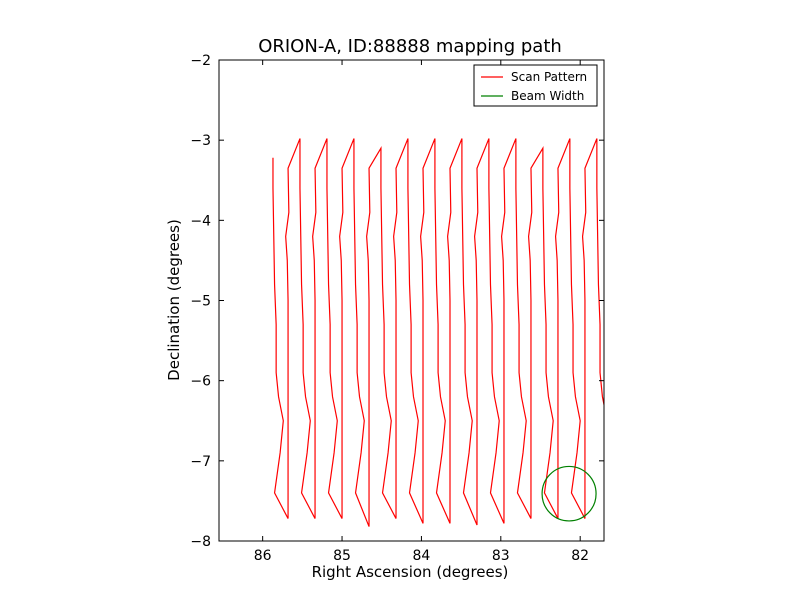  What do you see at coordinates (174, 300) in the screenshot?
I see `y-axis-label: Declination (degrees)` at bounding box center [174, 300].